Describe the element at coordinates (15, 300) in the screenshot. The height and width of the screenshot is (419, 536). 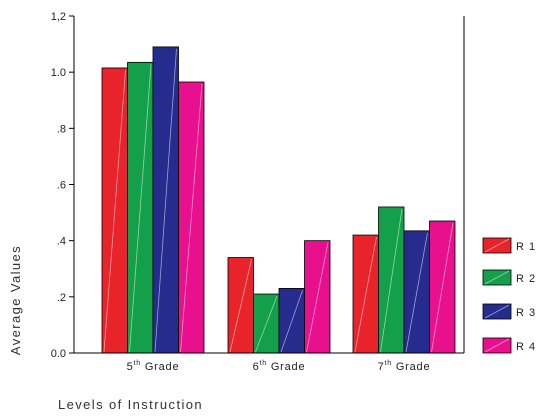
I see `y-axis-title: Average Values` at that location.